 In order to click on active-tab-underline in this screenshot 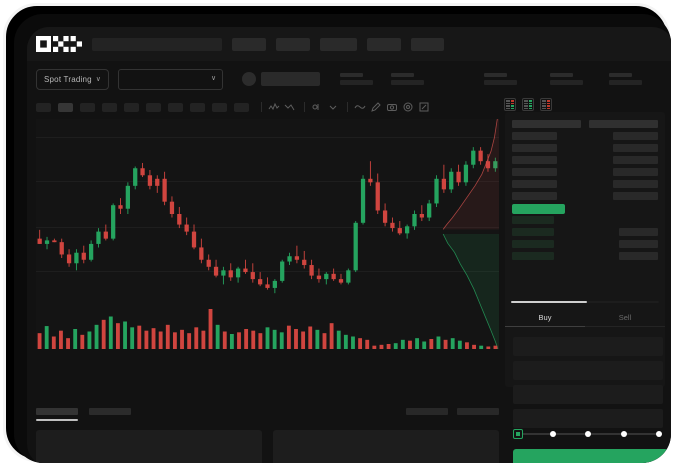, I will do `click(57, 420)`.